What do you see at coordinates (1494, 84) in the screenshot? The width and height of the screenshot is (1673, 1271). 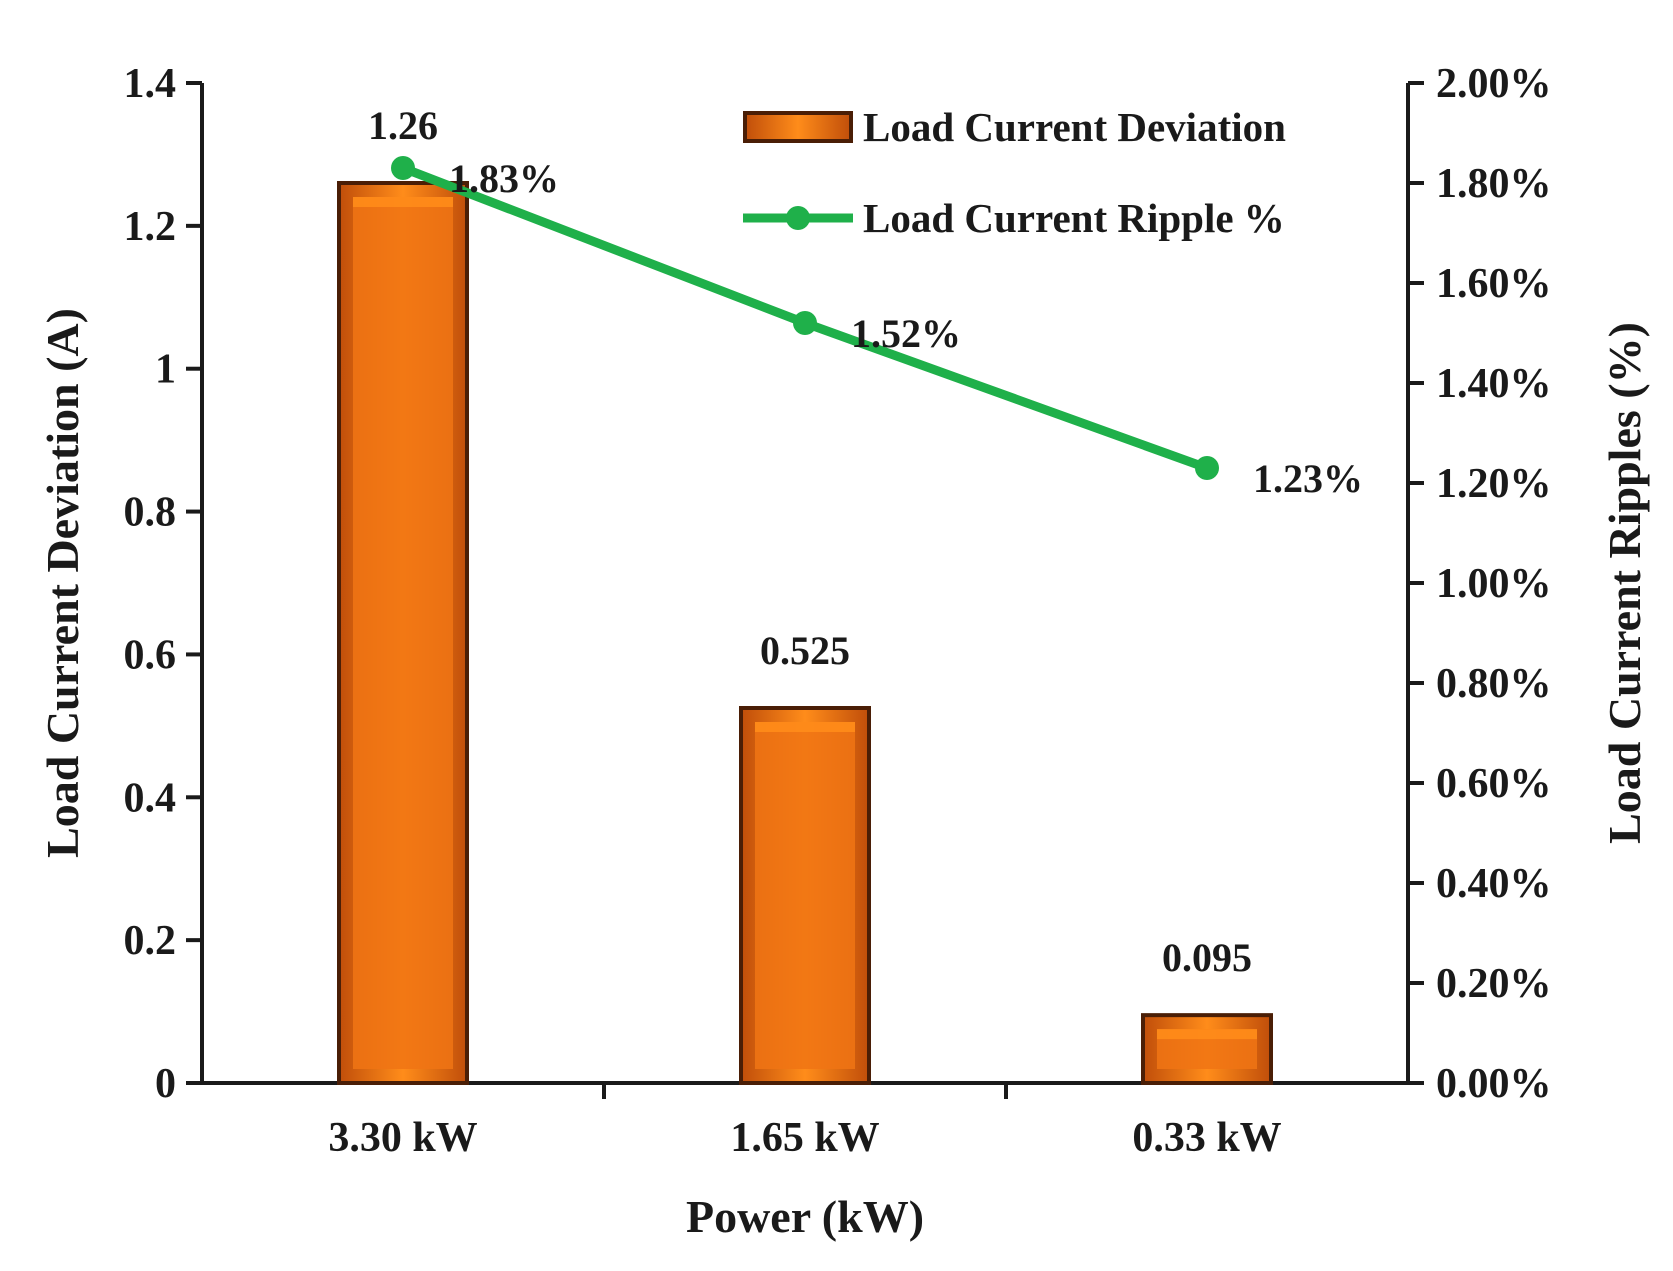 I see `y-tick-label-right: 2.00%` at bounding box center [1494, 84].